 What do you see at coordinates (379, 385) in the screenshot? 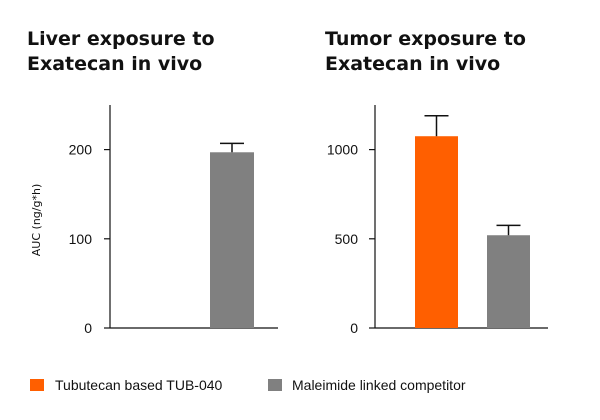
I see `legend-label-competitor: Maleimide linked competitor` at bounding box center [379, 385].